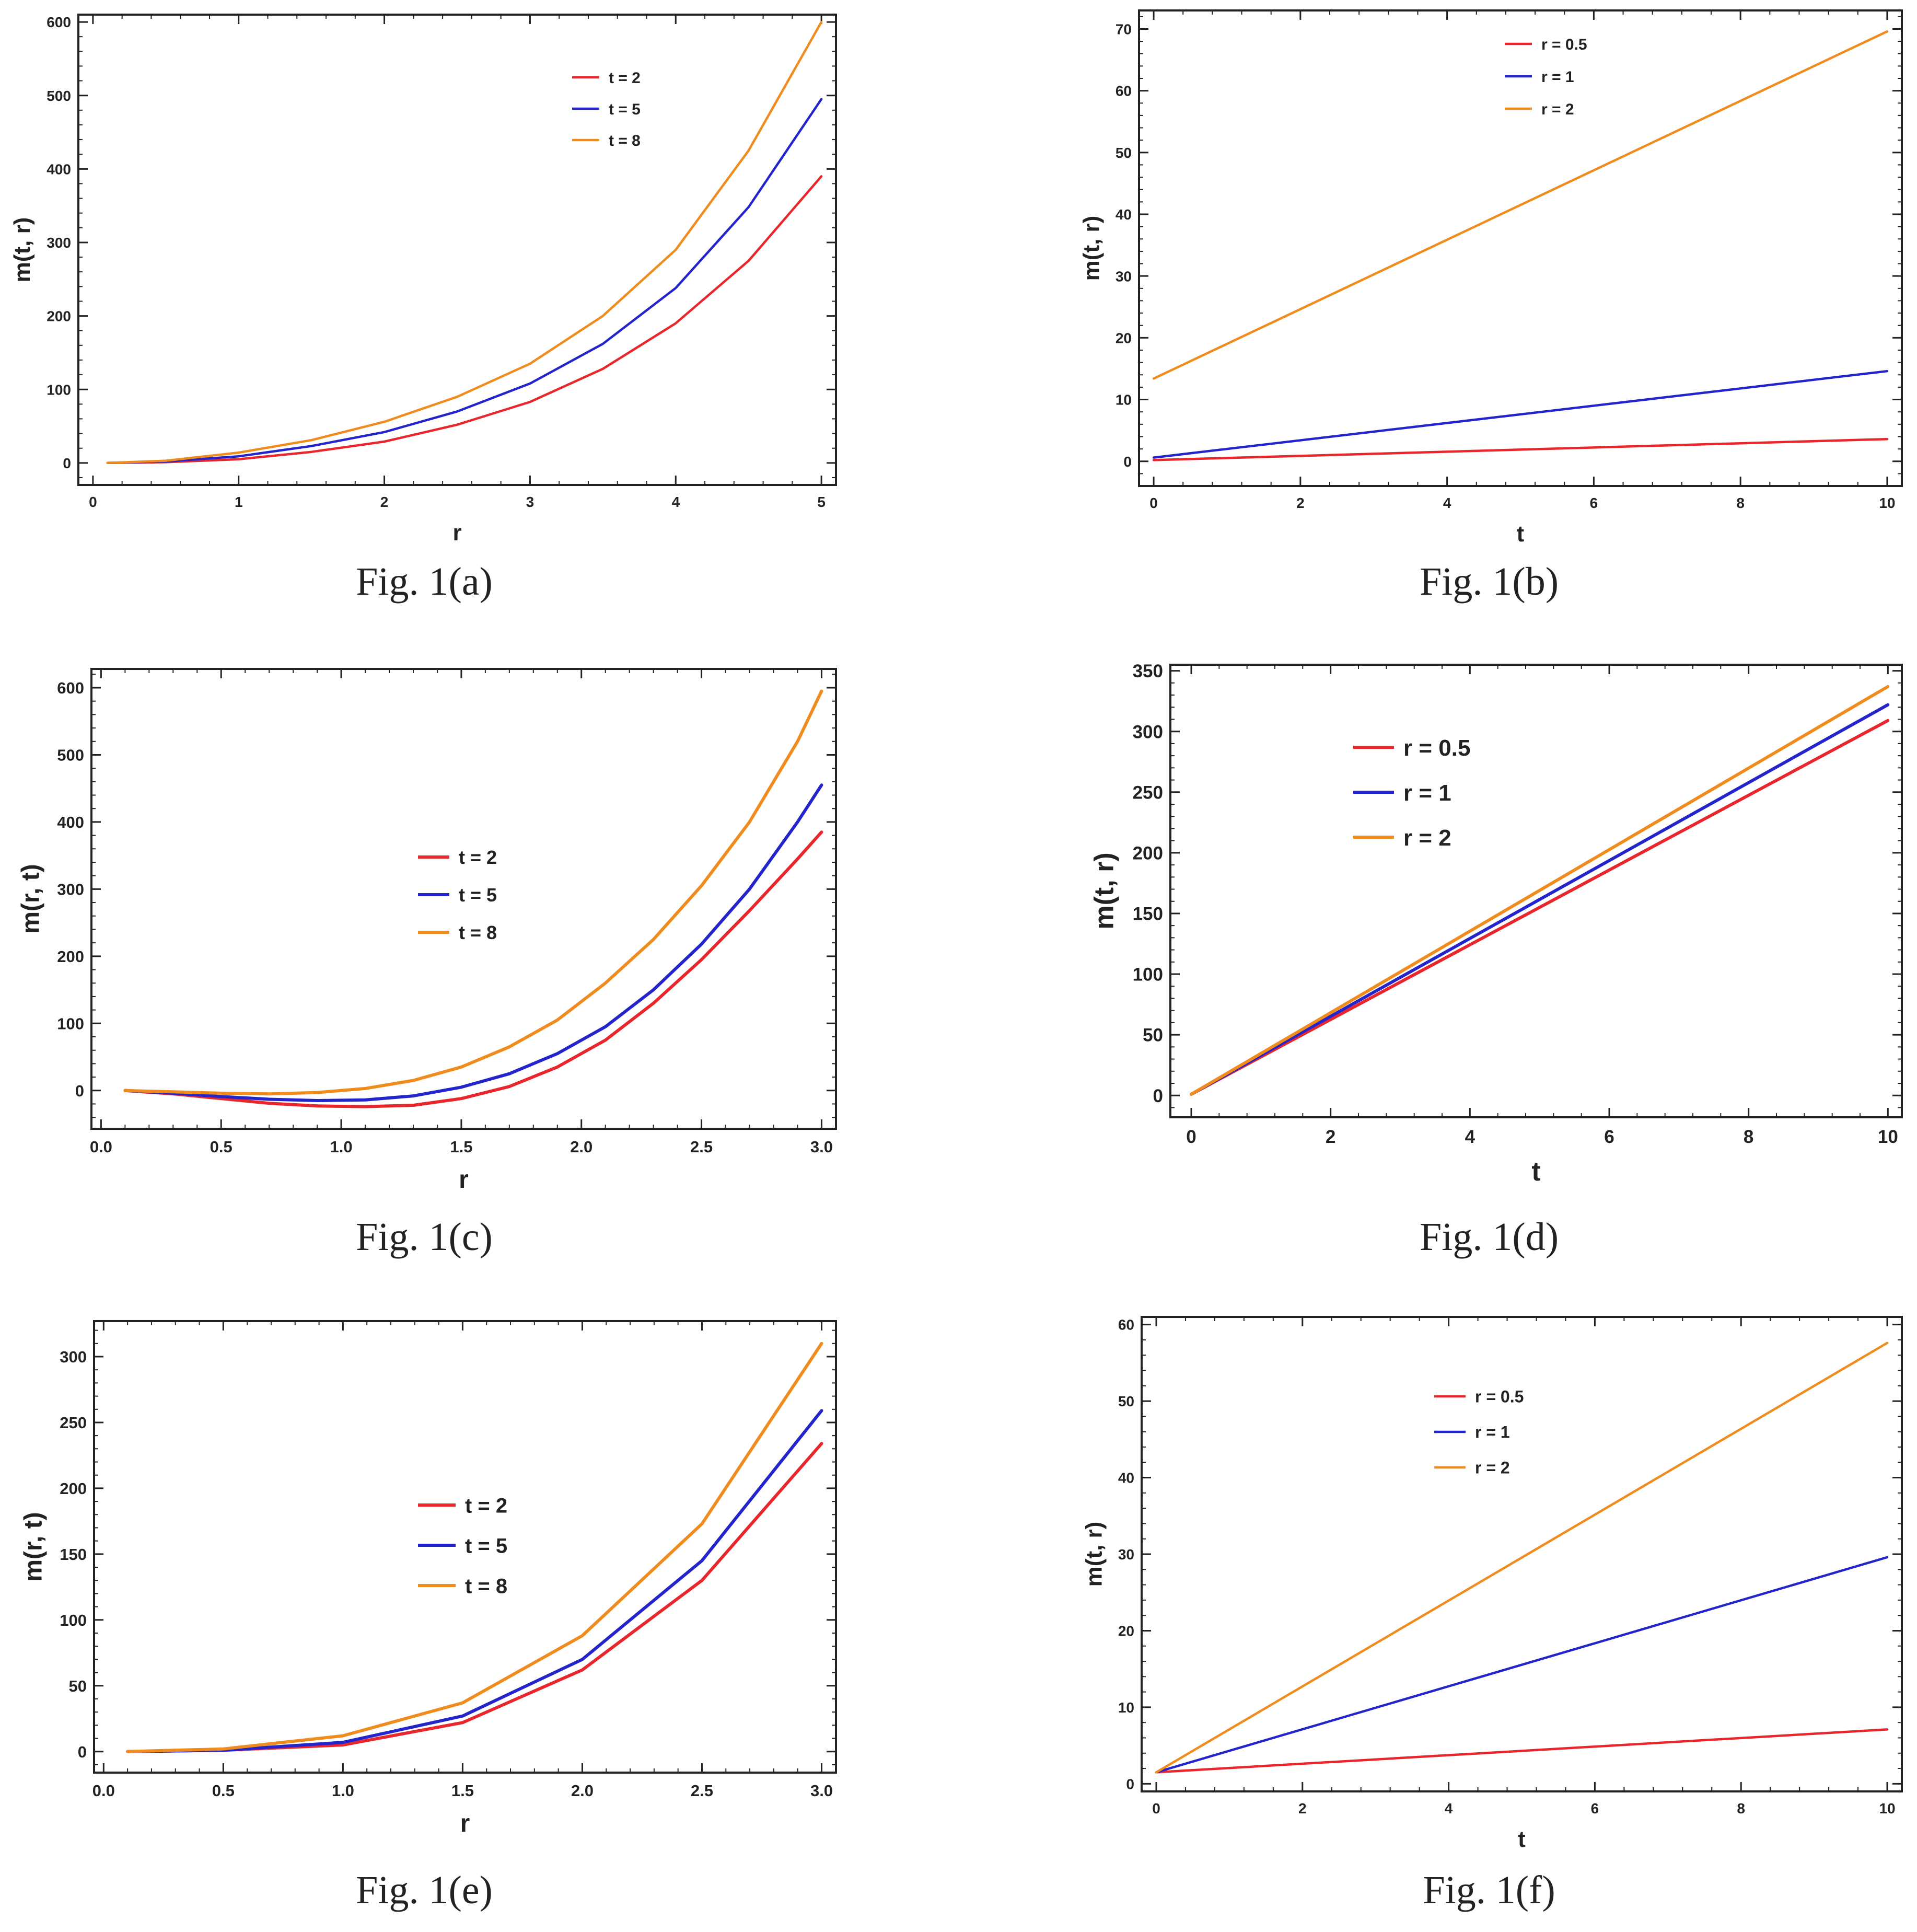  I want to click on figure-caption: Fig. 1(c), so click(424, 1237).